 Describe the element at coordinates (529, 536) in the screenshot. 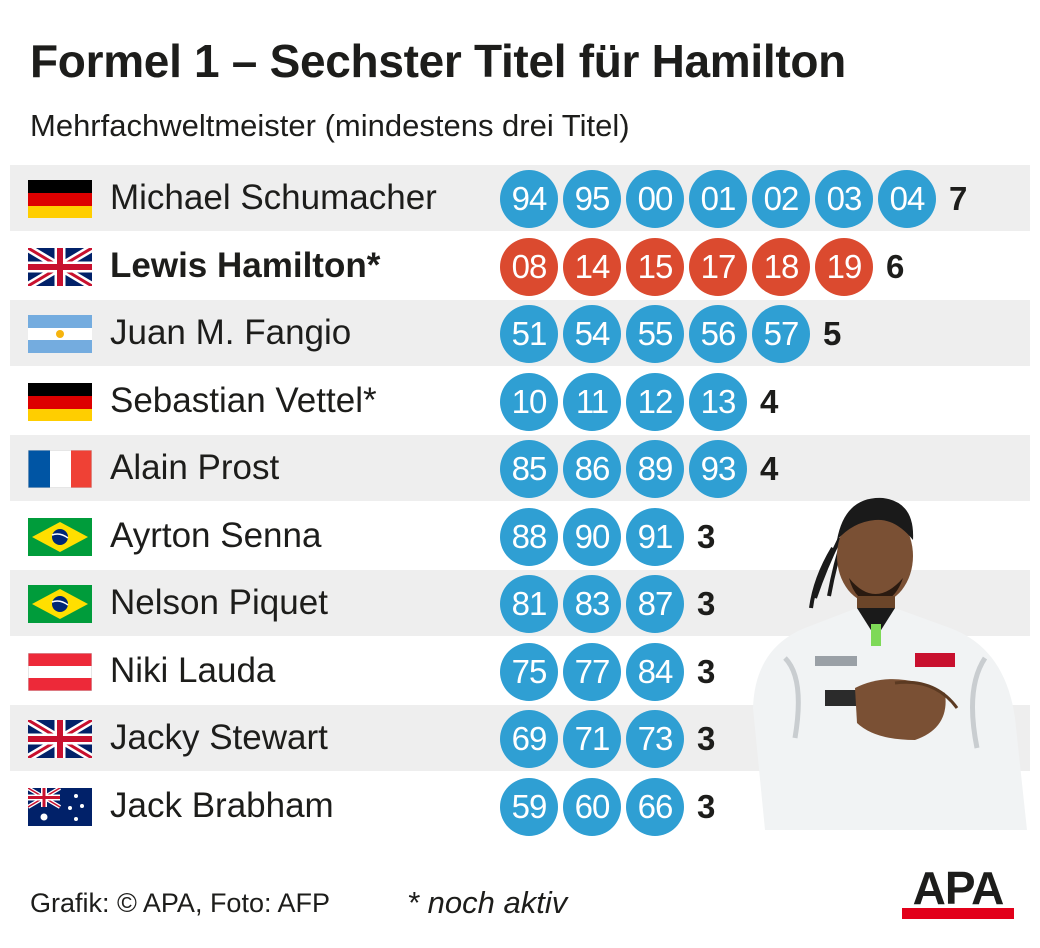

I see `title-year-badge: 88` at that location.